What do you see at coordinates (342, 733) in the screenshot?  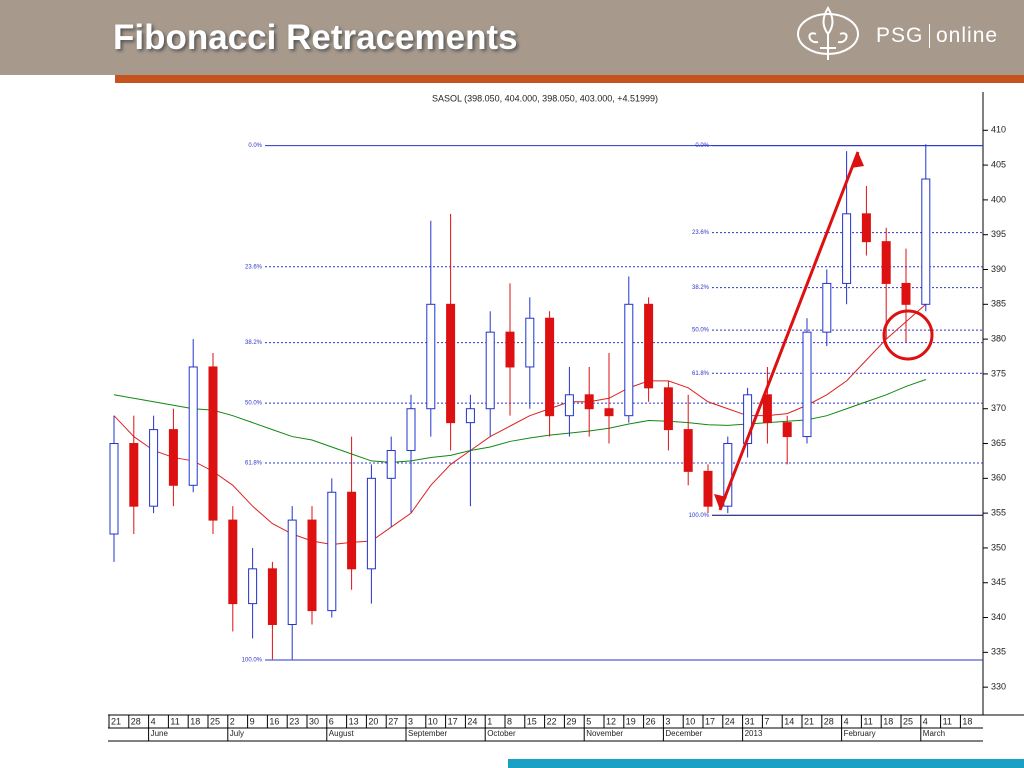 I see `month-label: August` at bounding box center [342, 733].